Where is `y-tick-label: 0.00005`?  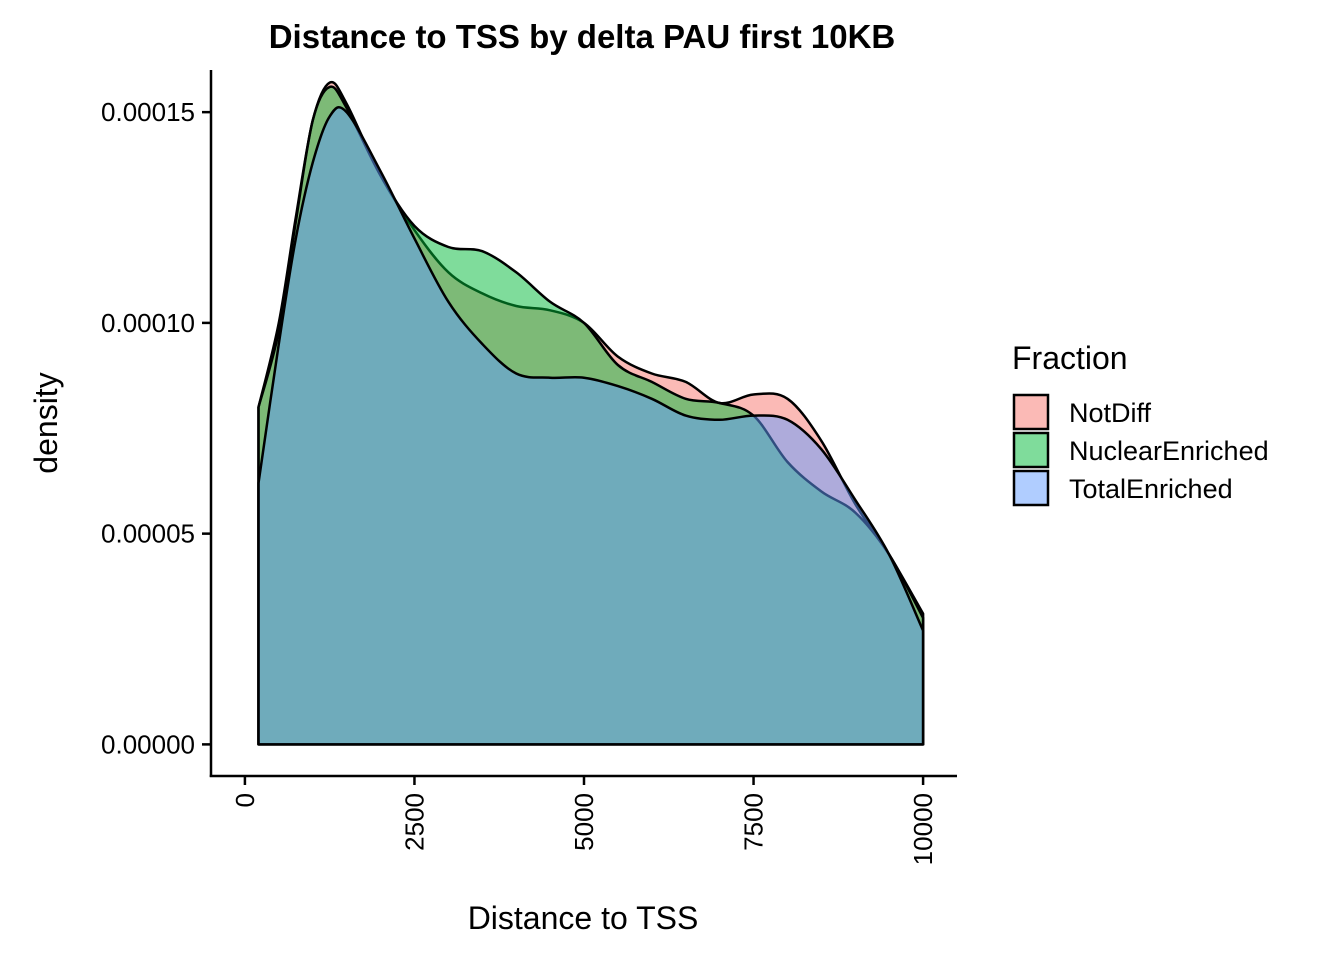 y-tick-label: 0.00005 is located at coordinates (148, 534).